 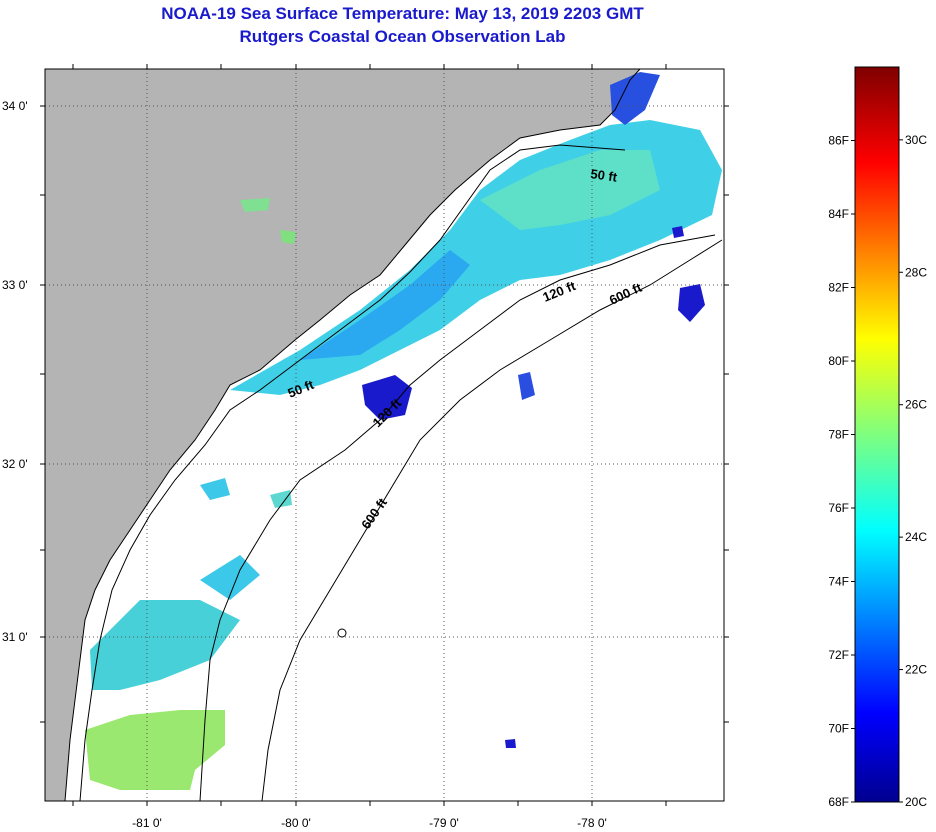 I want to click on colorbar-c-label: 30C, so click(x=916, y=140).